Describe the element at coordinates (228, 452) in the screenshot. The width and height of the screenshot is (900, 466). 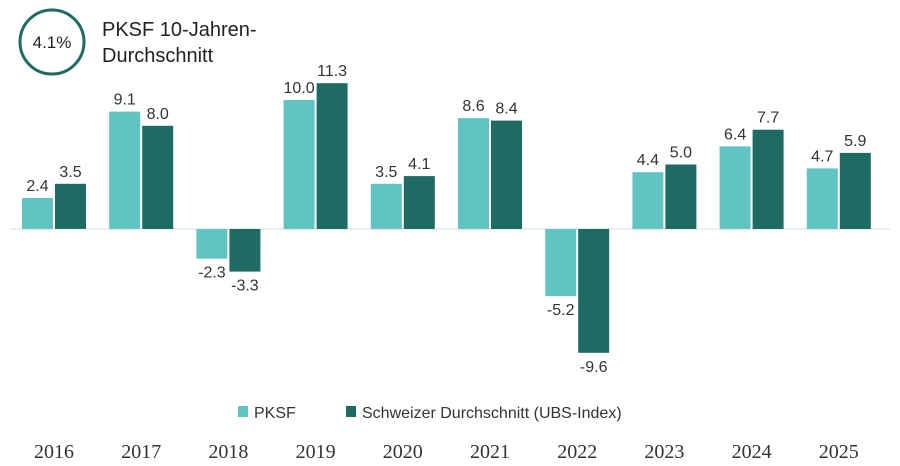
I see `x-tick-label-2018: 2018` at that location.